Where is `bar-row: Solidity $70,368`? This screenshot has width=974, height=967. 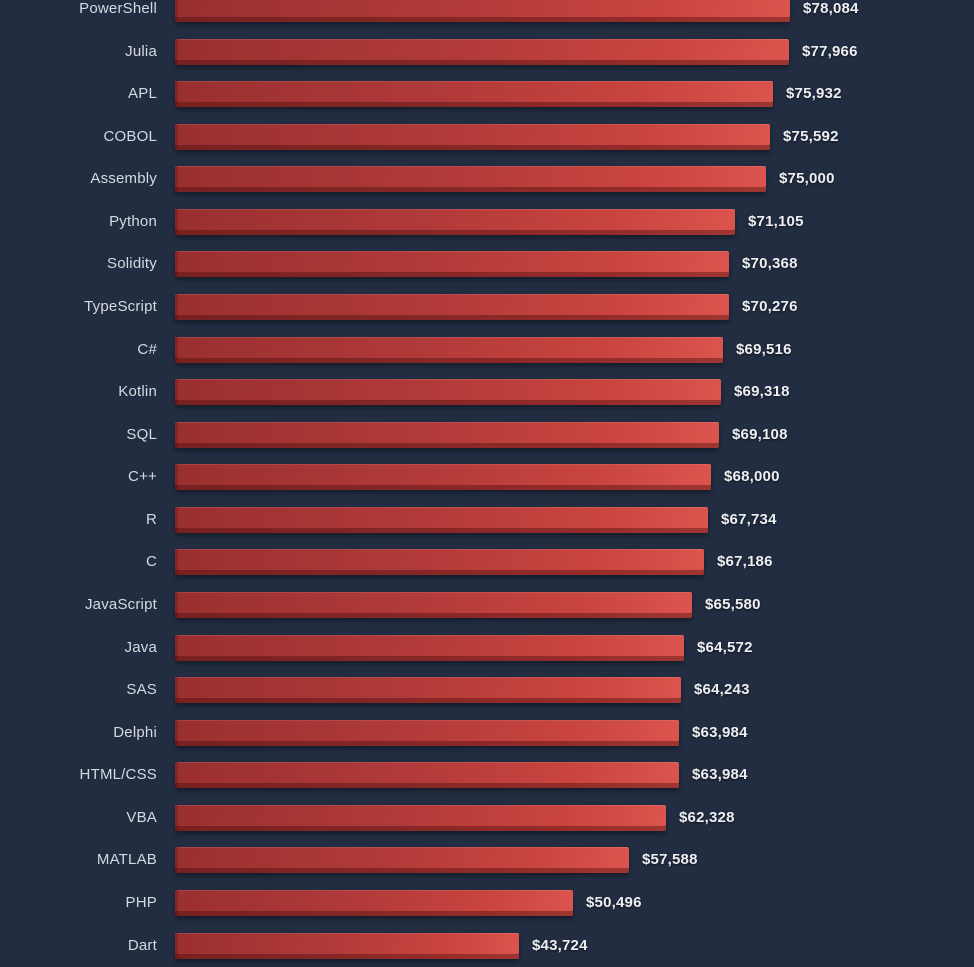 bar-row: Solidity $70,368 is located at coordinates (487, 264).